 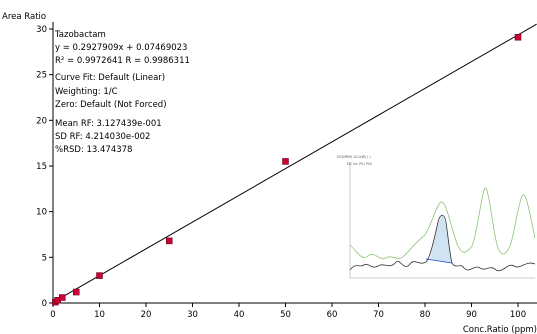 I want to click on annotation-zero: Zero: Default (Not Forced), so click(x=111, y=105).